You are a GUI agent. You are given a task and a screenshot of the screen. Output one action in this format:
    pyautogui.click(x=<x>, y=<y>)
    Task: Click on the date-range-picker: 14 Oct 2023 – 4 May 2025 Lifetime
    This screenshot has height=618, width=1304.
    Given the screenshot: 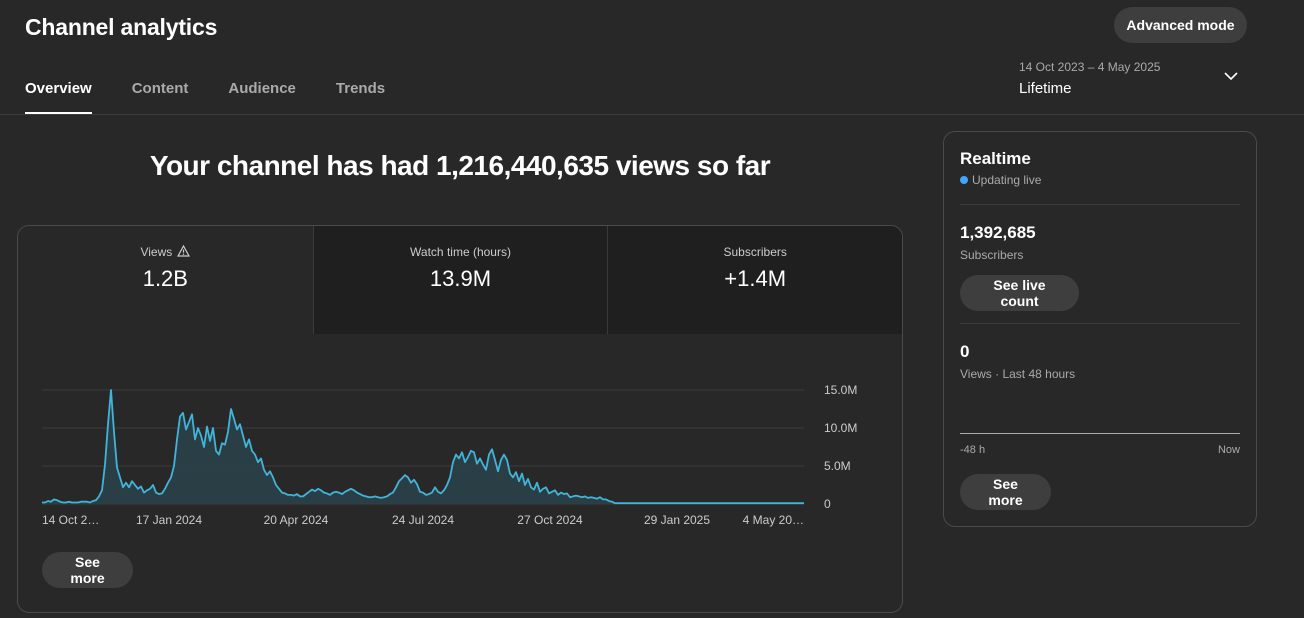 What is the action you would take?
    pyautogui.click(x=1134, y=79)
    